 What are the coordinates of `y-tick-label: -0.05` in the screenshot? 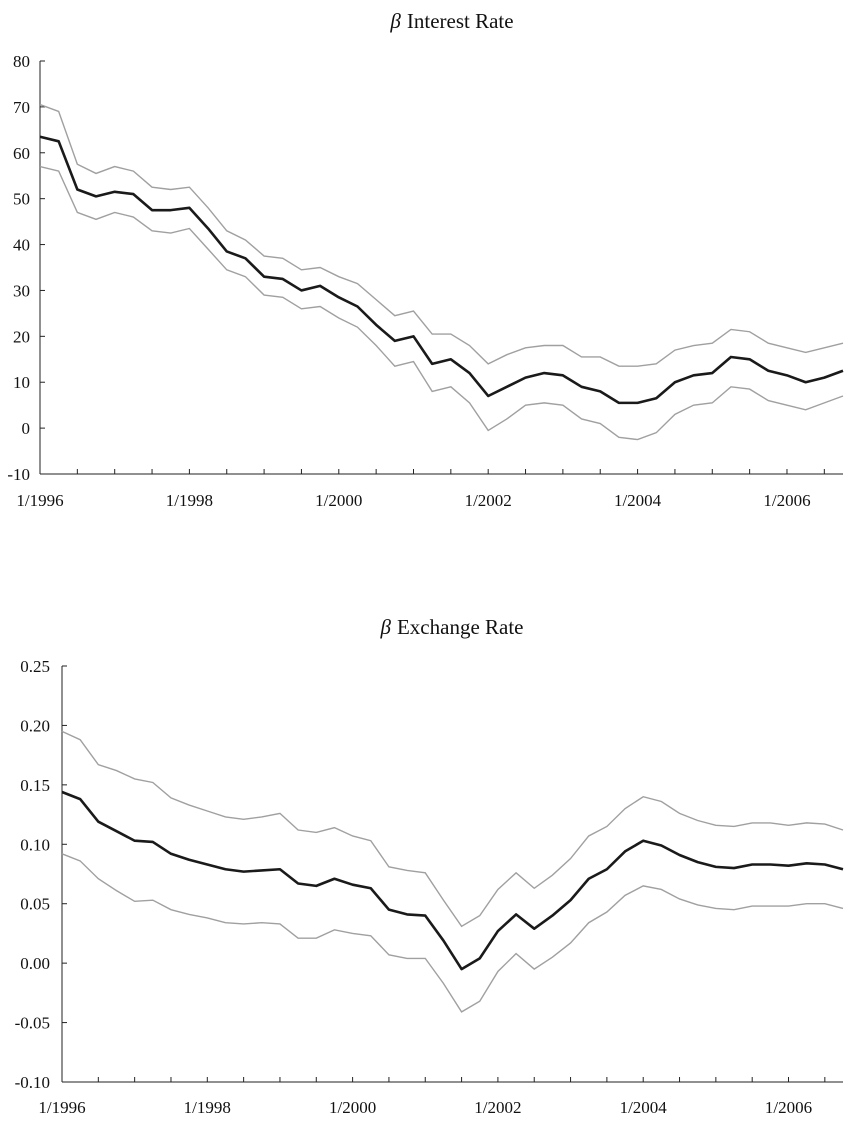 It's located at (32, 1023).